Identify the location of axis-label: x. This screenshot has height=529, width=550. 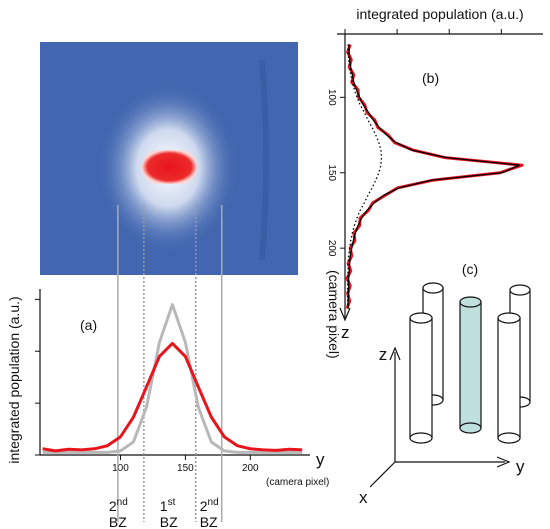
(363, 497).